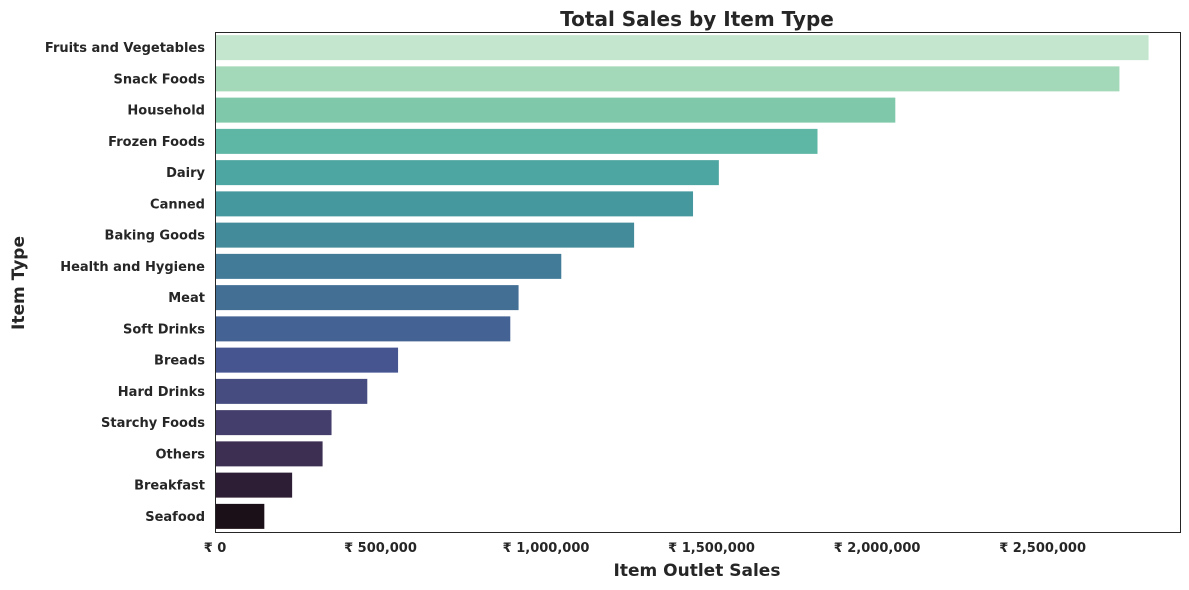  Describe the element at coordinates (269, 454) in the screenshot. I see `bar-others` at that location.